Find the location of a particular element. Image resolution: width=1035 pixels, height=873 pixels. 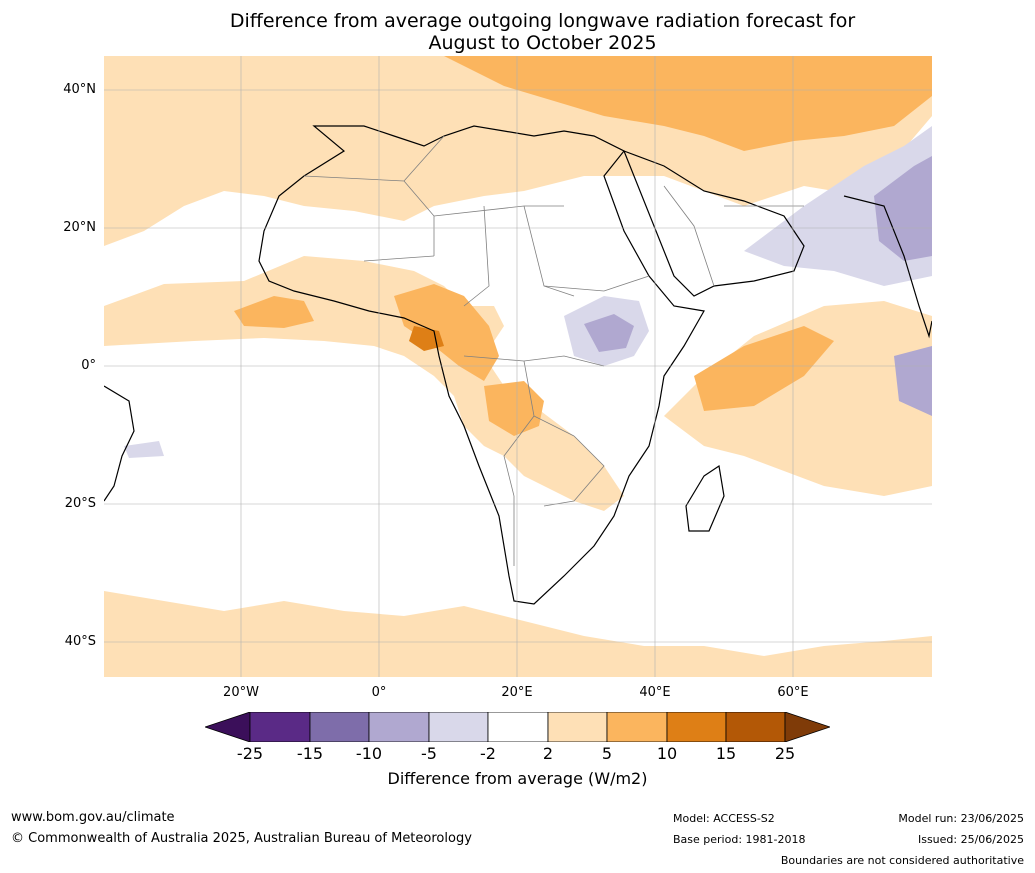

title-line-2: August to October 2025 is located at coordinates (542, 43).